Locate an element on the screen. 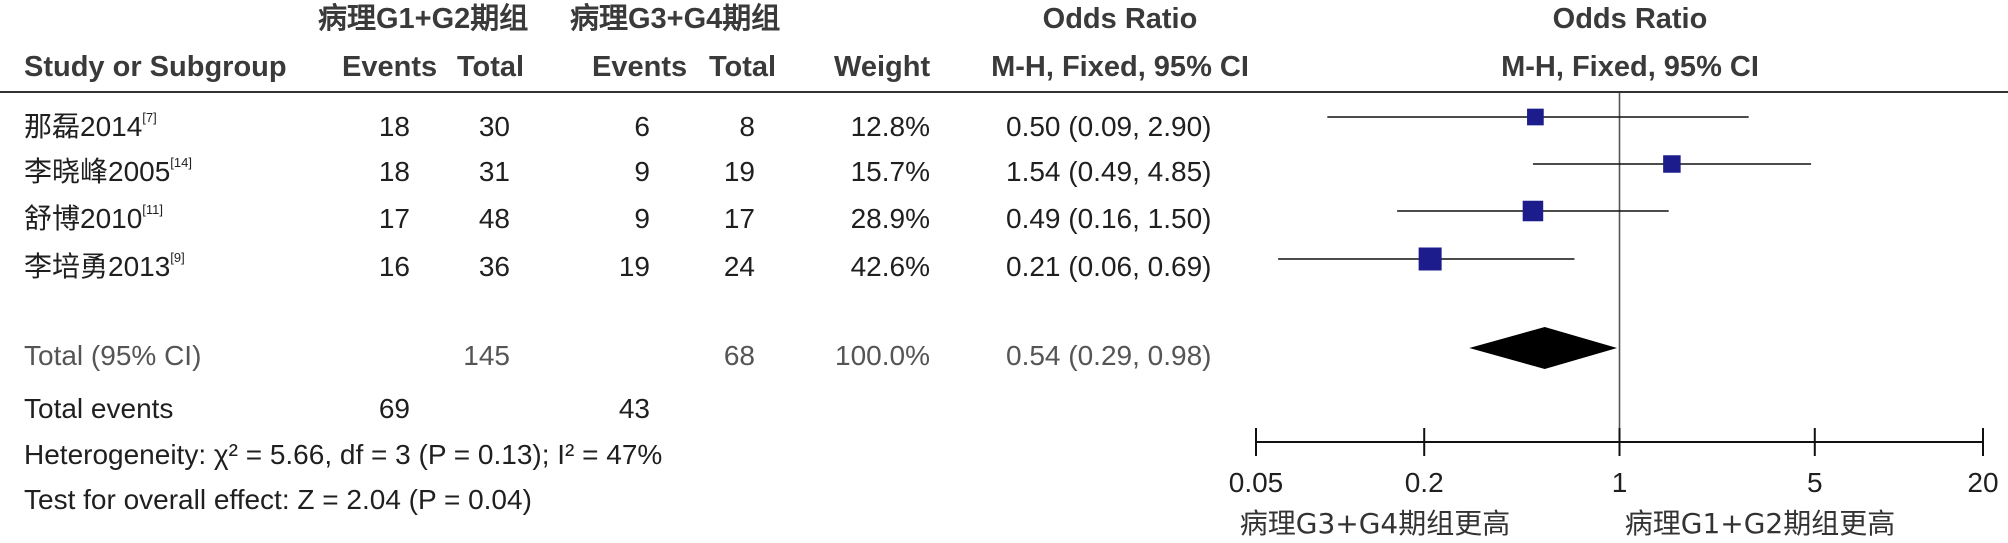  ci-value: 0.49 (0.16, 1.50) is located at coordinates (1109, 218).